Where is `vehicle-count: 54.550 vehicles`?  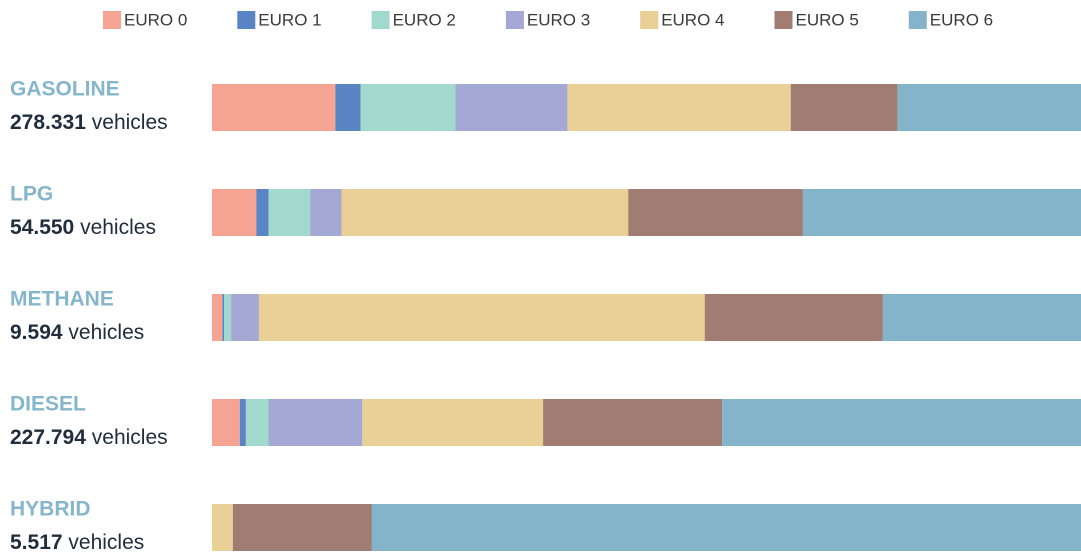 vehicle-count: 54.550 vehicles is located at coordinates (83, 227).